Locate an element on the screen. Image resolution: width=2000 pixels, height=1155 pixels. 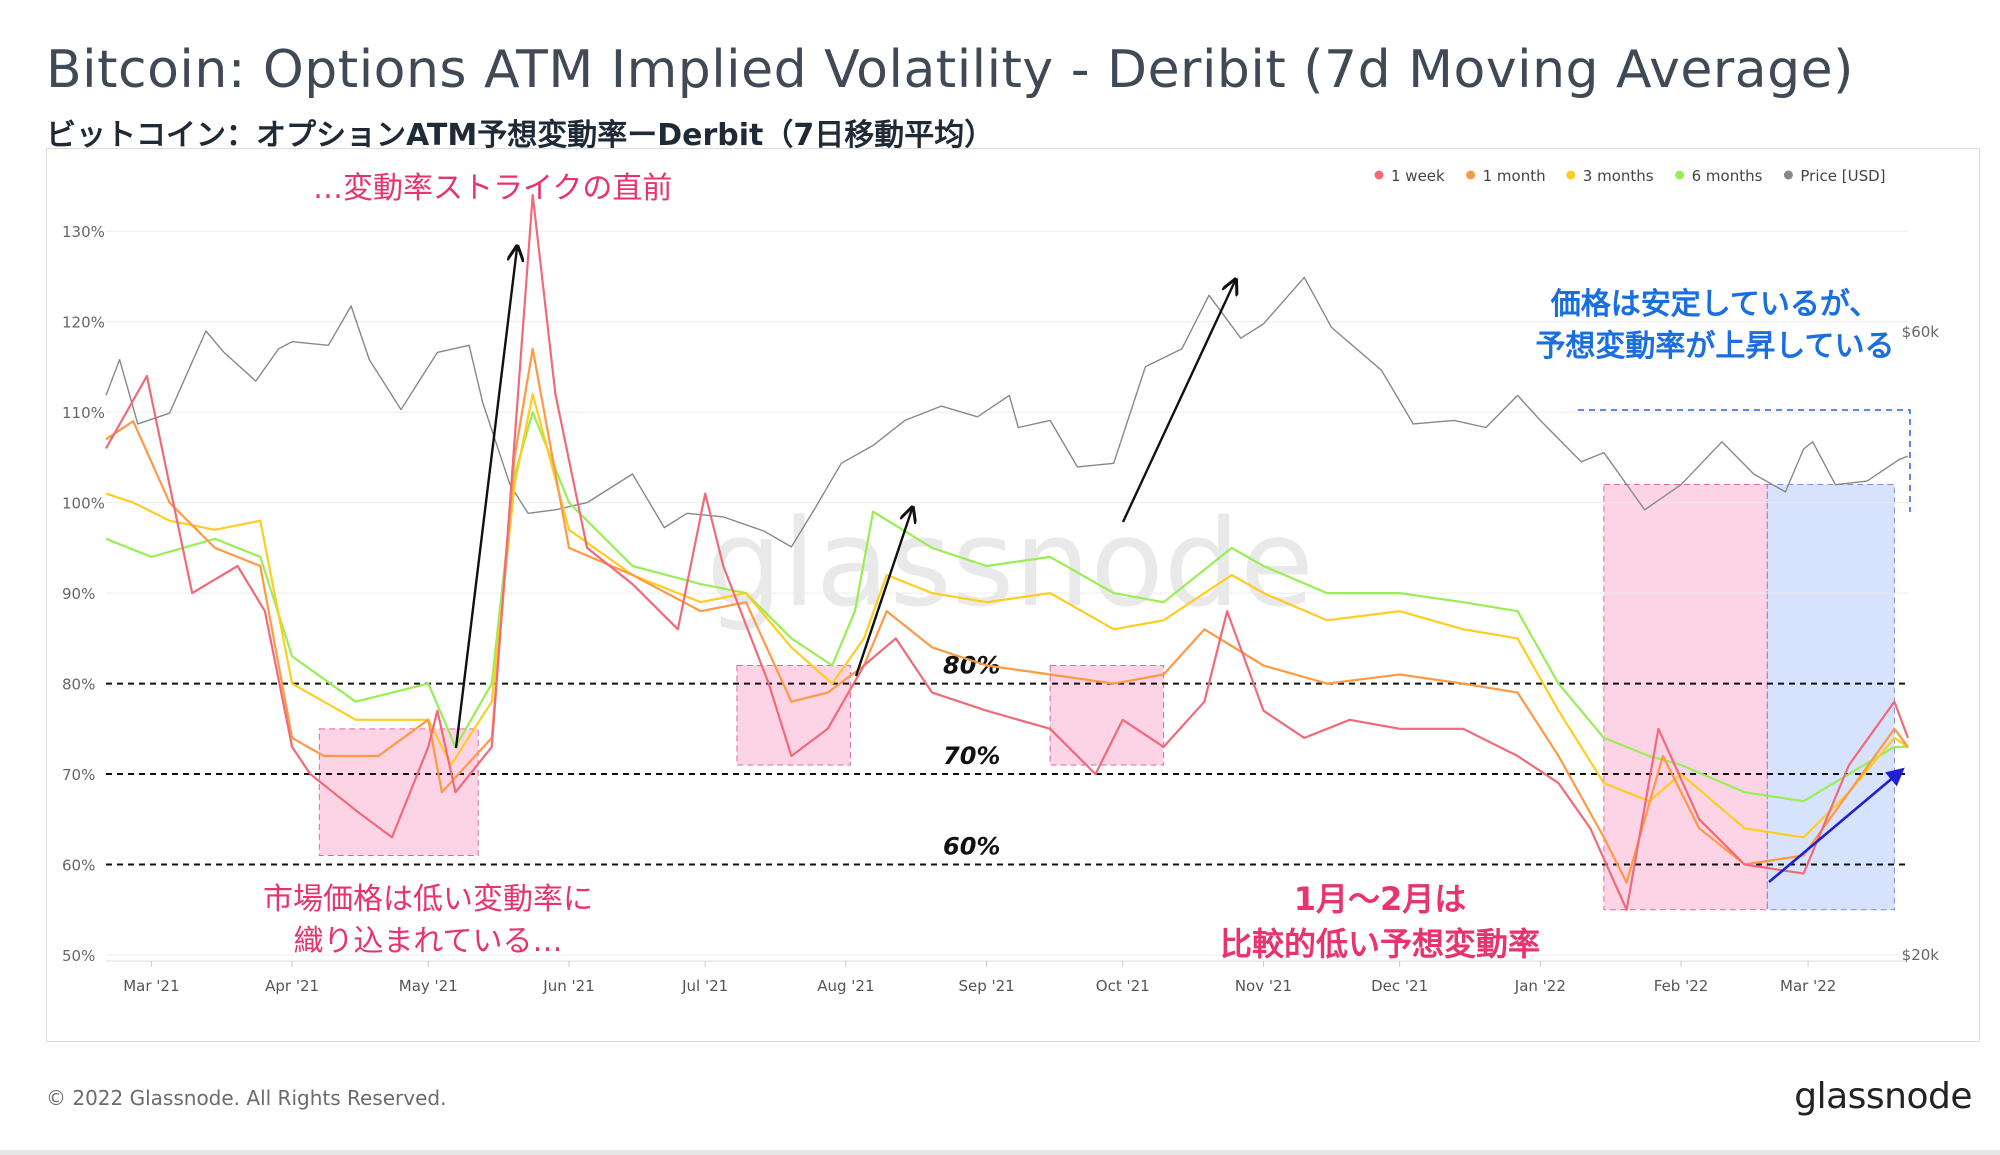
y-tick-label: 110% is located at coordinates (83, 413).